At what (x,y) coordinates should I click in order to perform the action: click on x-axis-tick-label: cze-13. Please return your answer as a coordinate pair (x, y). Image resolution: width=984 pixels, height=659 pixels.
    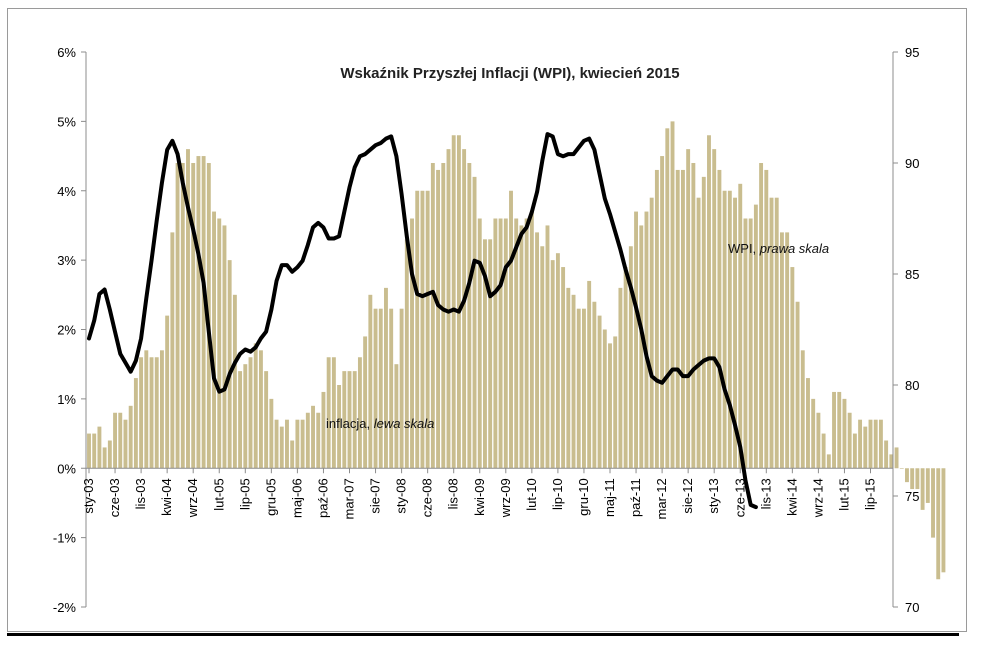
    Looking at the image, I should click on (739, 497).